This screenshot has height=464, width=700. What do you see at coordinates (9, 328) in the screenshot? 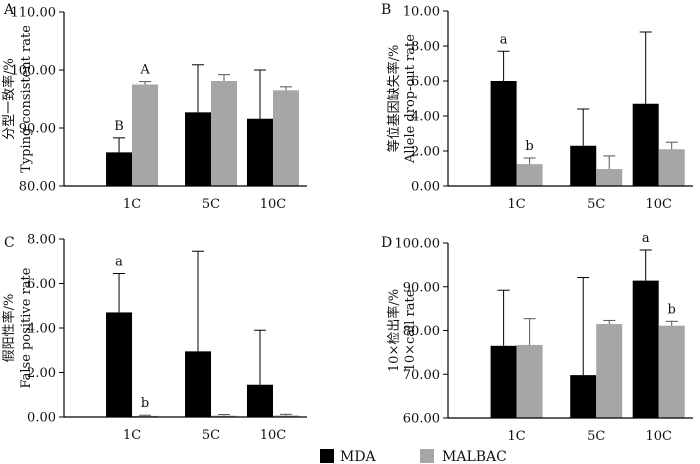
I see `y-axis-label: 假阳性率/%` at bounding box center [9, 328].